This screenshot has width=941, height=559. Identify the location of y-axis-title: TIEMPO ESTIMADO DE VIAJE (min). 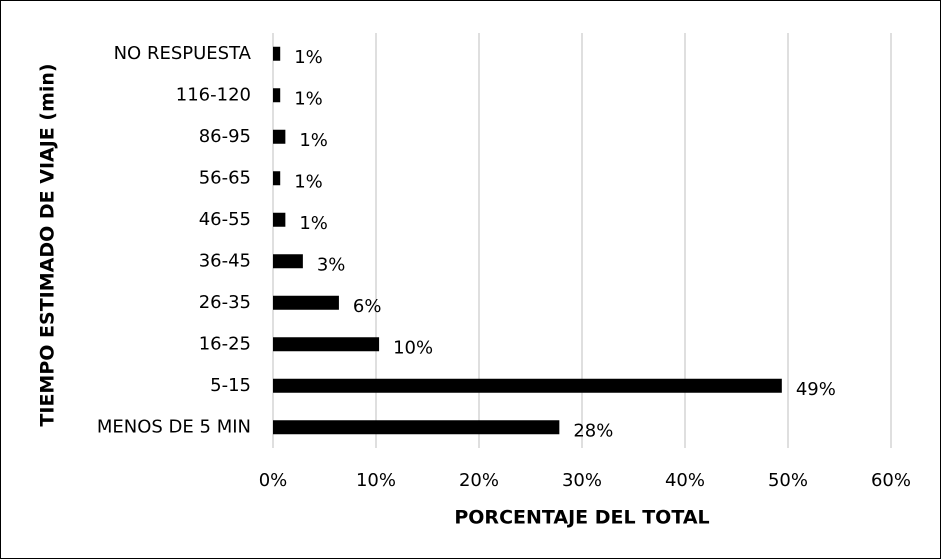
(48, 244).